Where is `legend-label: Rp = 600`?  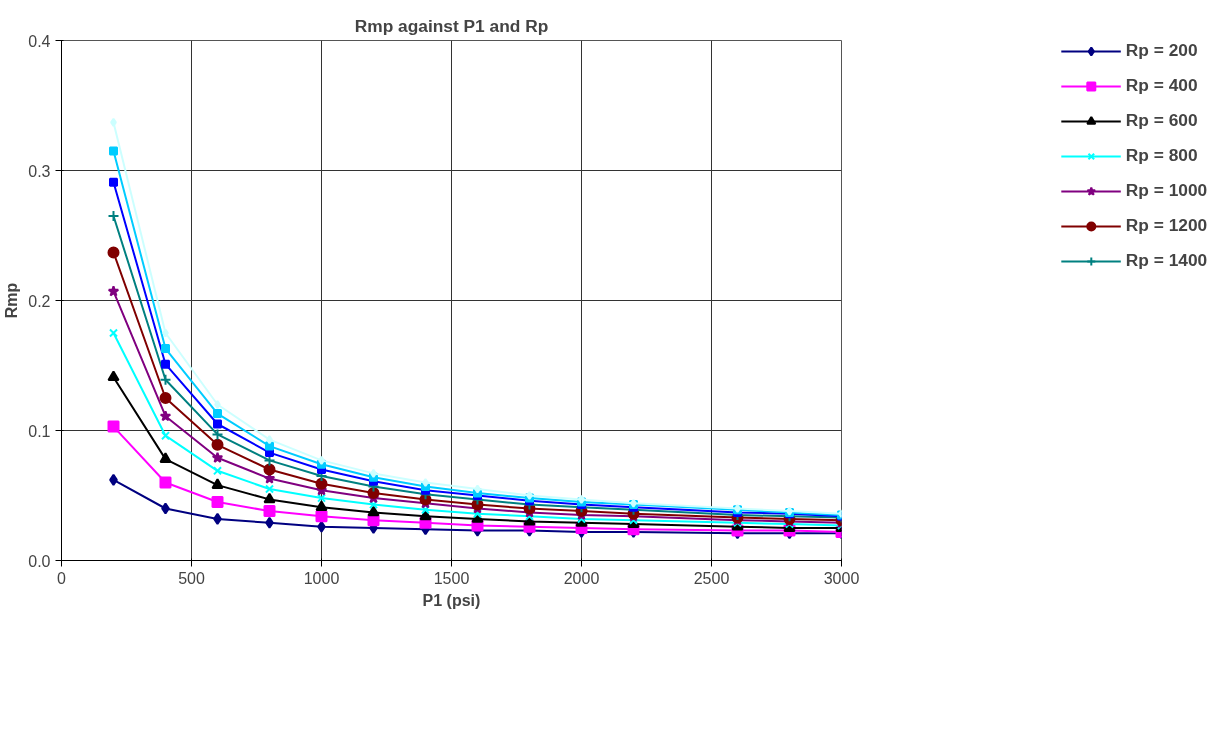
legend-label: Rp = 600 is located at coordinates (1161, 120).